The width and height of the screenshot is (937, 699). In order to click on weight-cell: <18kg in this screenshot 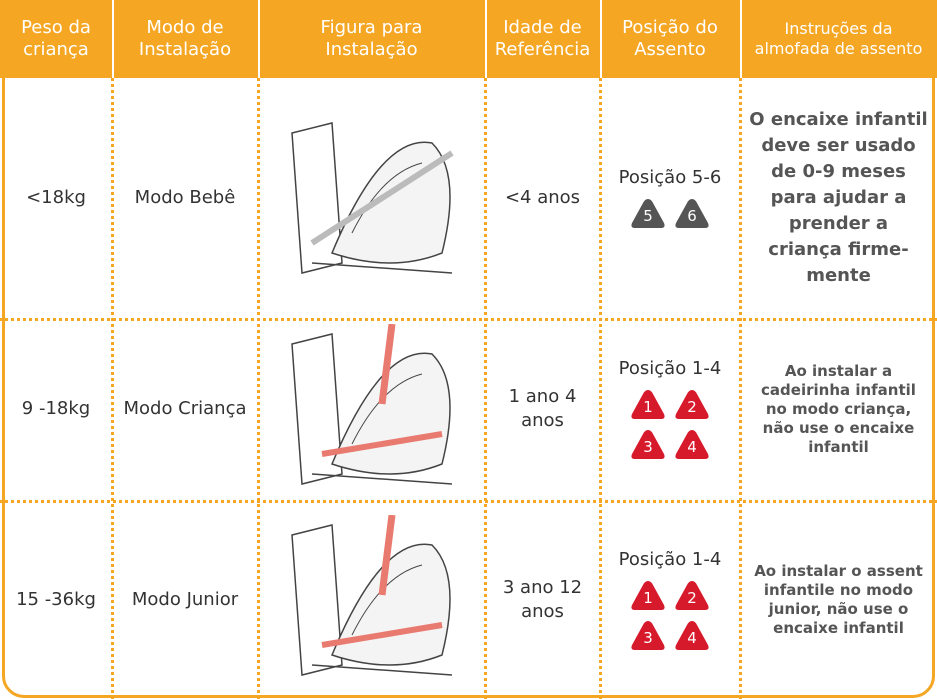, I will do `click(56, 198)`.